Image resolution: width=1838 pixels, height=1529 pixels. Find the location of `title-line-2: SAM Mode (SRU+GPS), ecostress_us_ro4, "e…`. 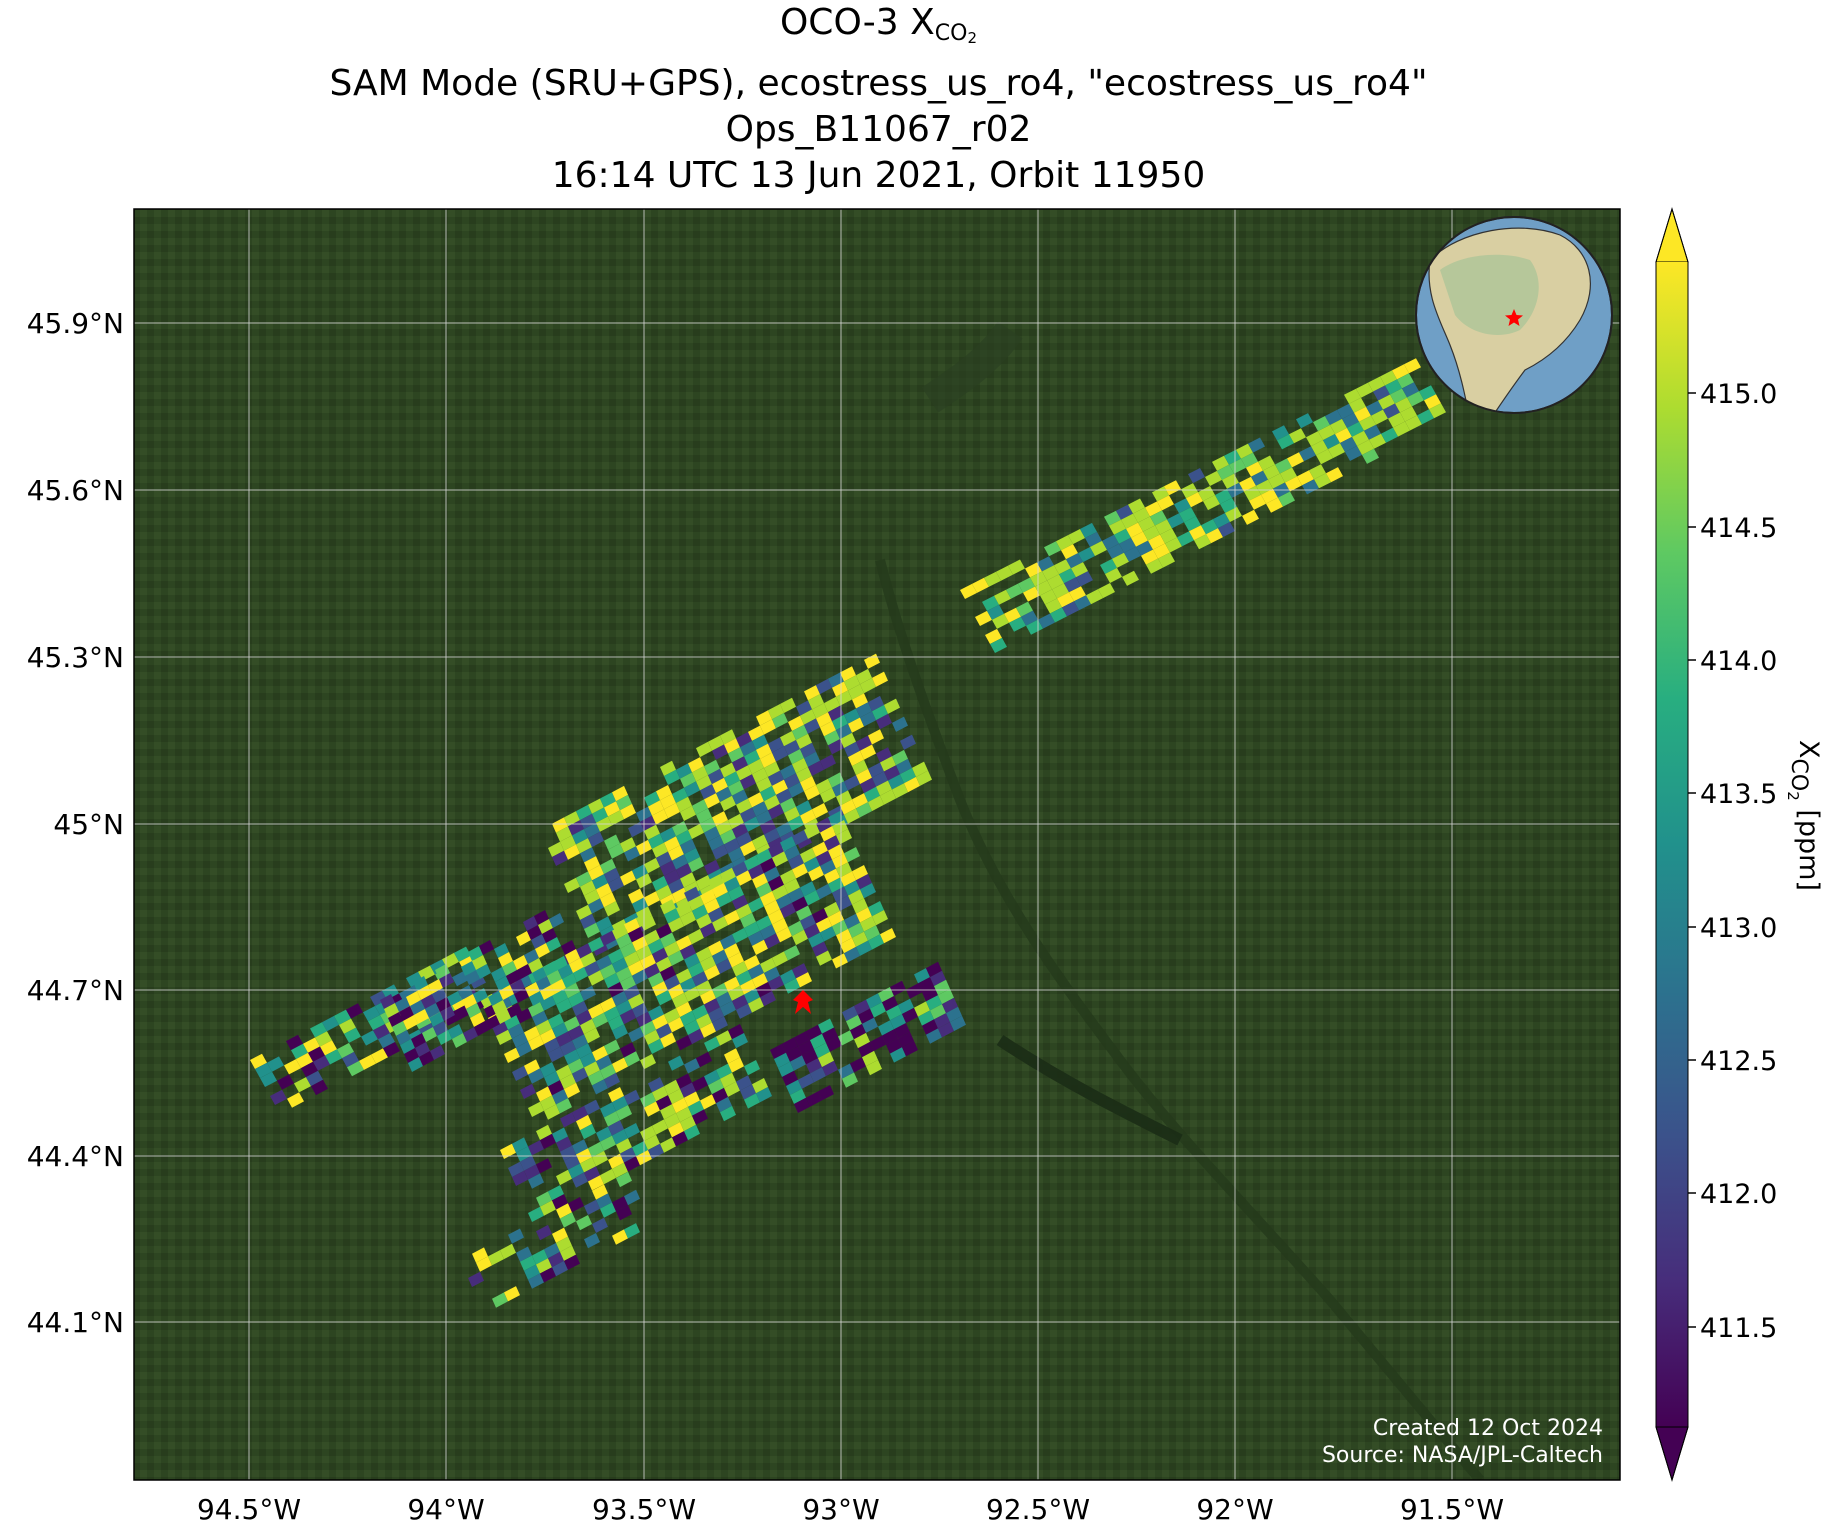

title-line-2: SAM Mode (SRU+GPS), ecostress_us_ro4, "e… is located at coordinates (878, 83).